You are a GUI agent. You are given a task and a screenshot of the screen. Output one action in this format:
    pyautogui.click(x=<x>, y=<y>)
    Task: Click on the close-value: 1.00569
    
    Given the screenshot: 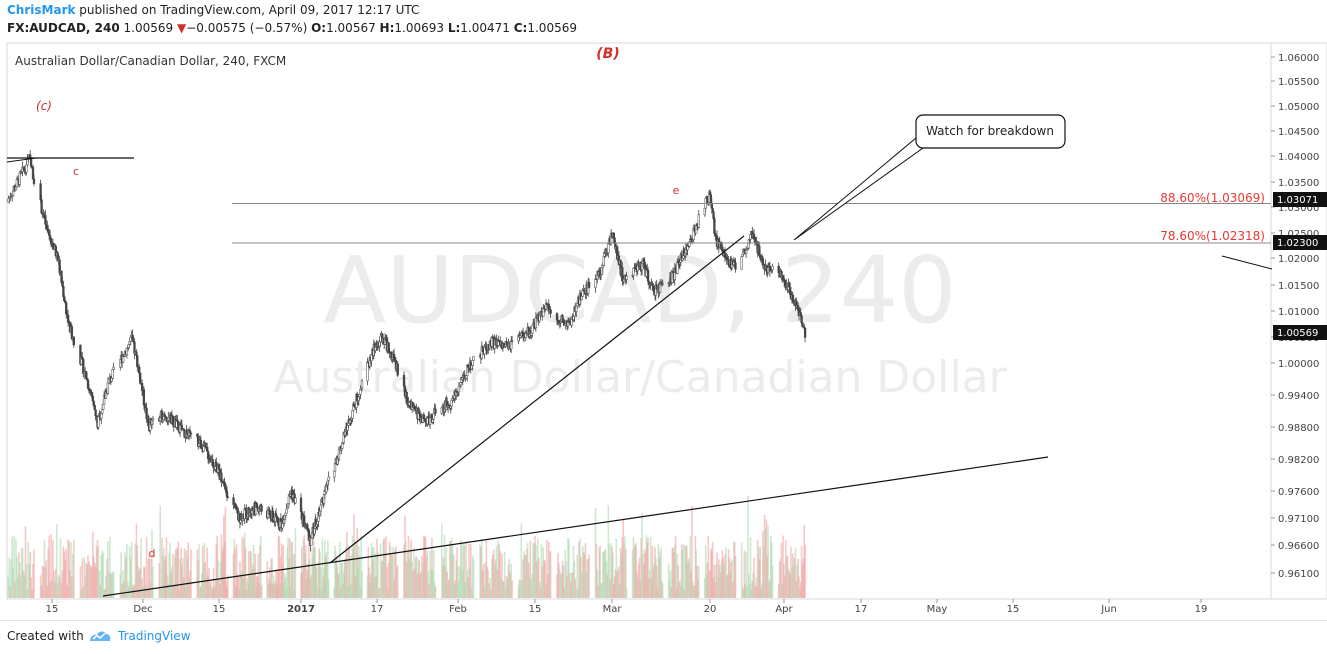 What is the action you would take?
    pyautogui.click(x=552, y=28)
    